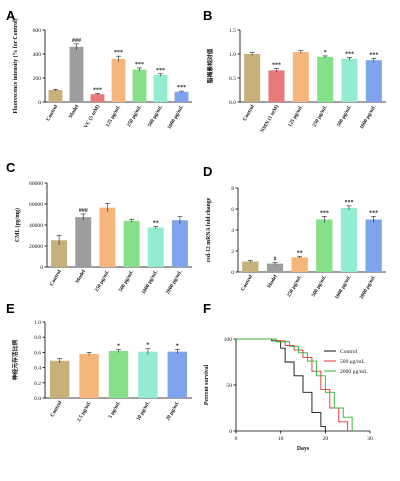 The width and height of the screenshot is (400, 481). Describe the element at coordinates (370, 439) in the screenshot. I see `x-tick-label: 30` at that location.